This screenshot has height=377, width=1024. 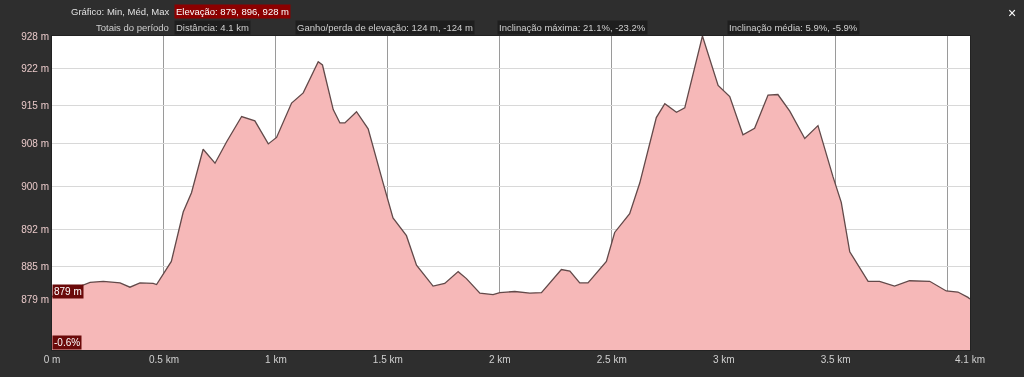 What do you see at coordinates (132, 27) in the screenshot?
I see `text: Totais do período` at bounding box center [132, 27].